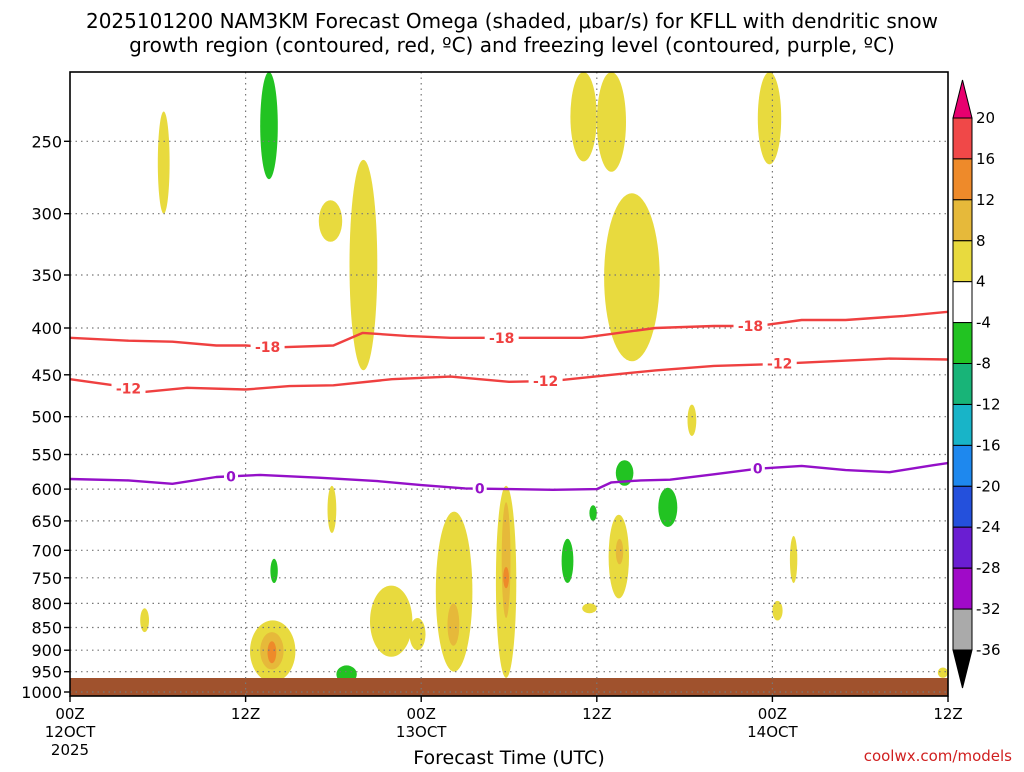 This screenshot has width=1024, height=772. I want to click on omega-region-y5, so click(611, 122).